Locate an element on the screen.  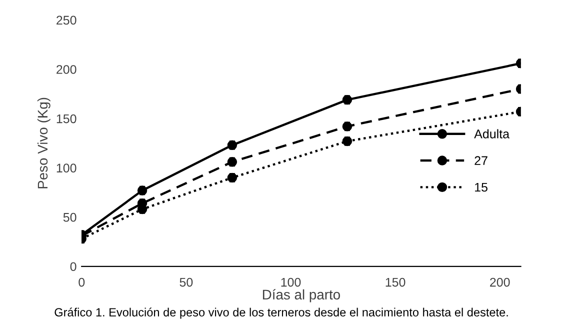
legend-label: Adulta is located at coordinates (492, 133).